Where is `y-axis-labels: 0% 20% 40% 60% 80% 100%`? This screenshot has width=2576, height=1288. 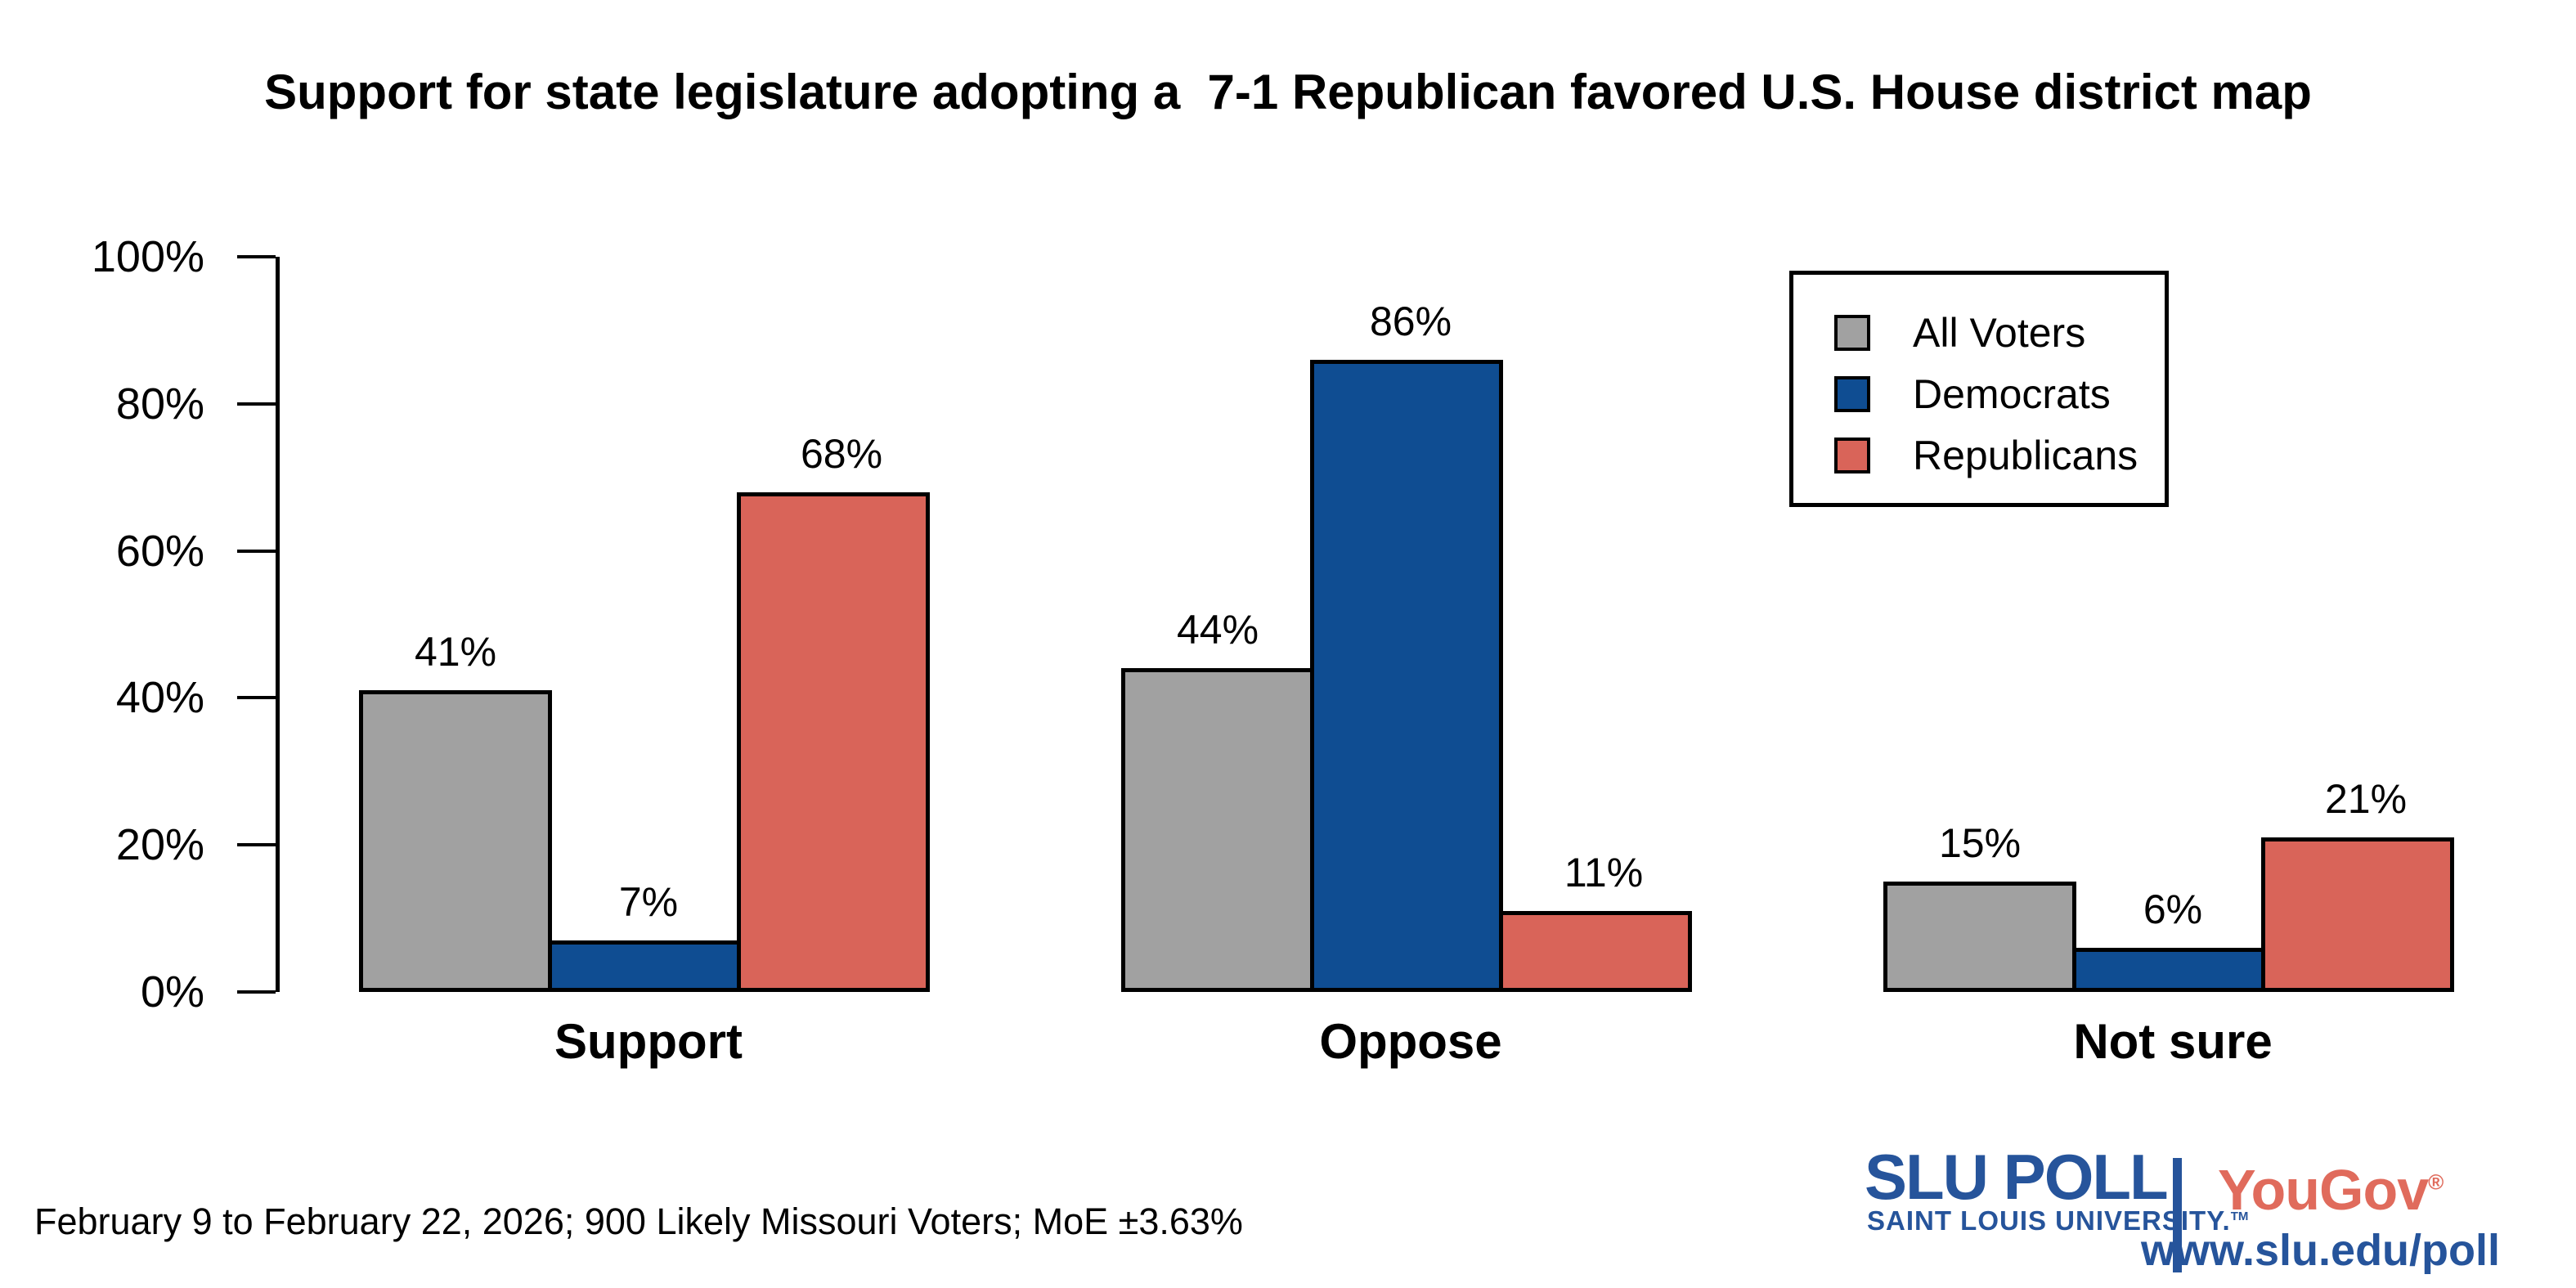
y-axis-labels: 0% 20% 40% 60% 80% 100% is located at coordinates (102, 625).